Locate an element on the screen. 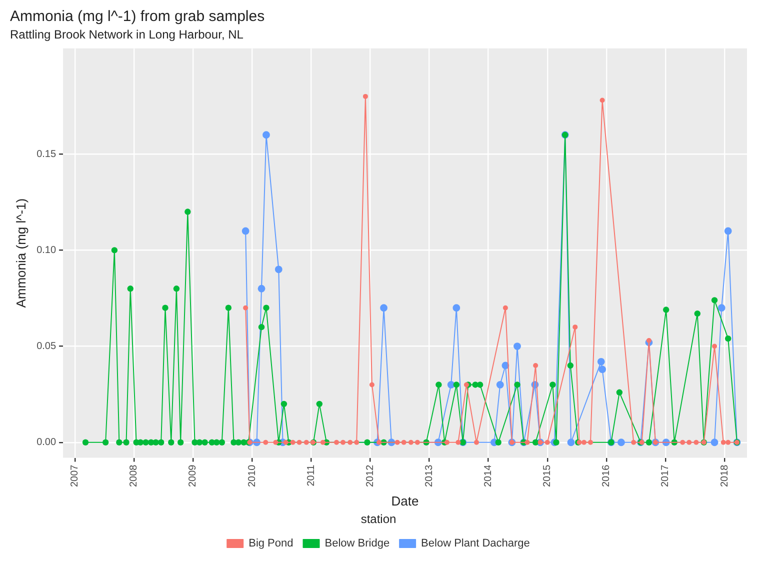 The image size is (759, 563). legend-label: Below Bridge is located at coordinates (357, 544).